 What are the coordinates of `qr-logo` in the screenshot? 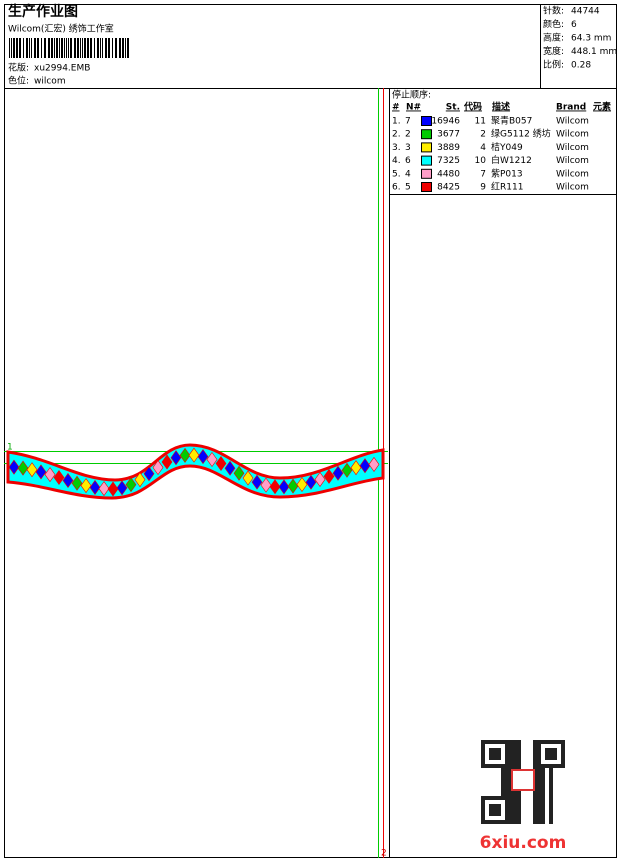 It's located at (523, 780).